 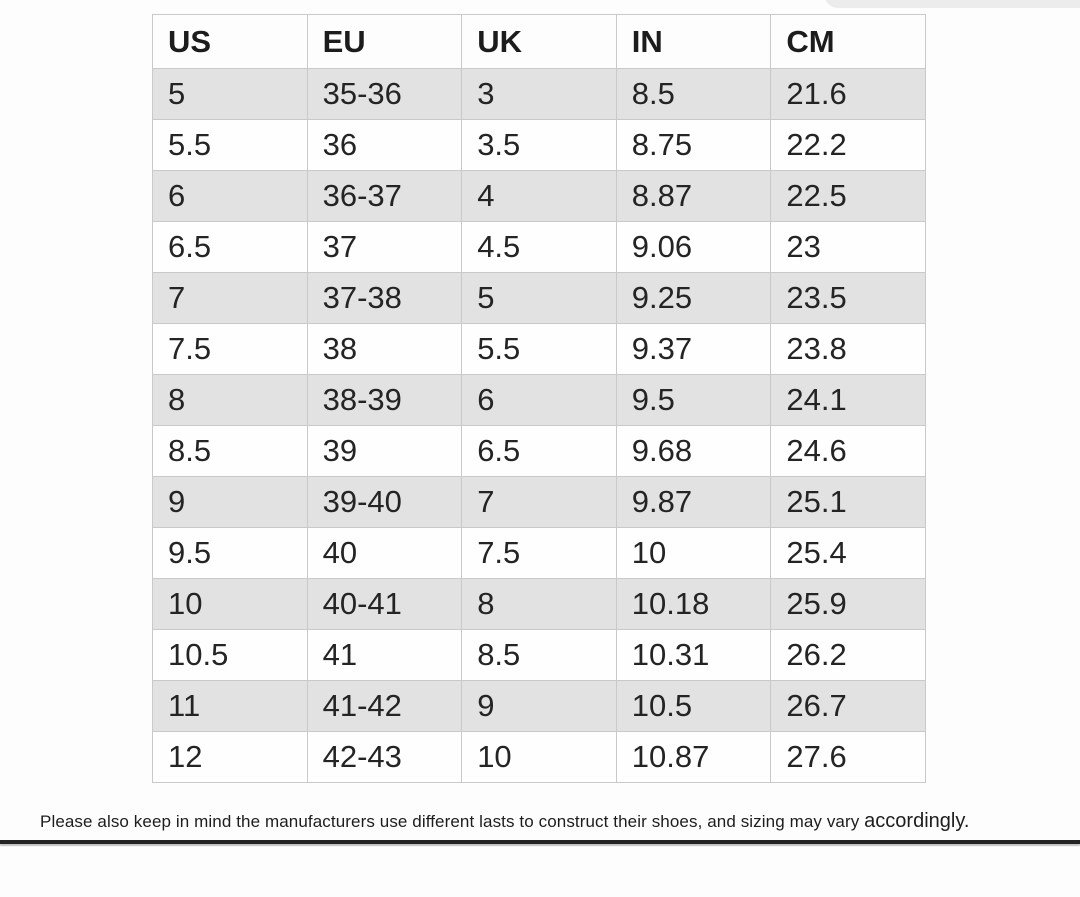 What do you see at coordinates (230, 145) in the screenshot?
I see `table-cell-us: 5.5` at bounding box center [230, 145].